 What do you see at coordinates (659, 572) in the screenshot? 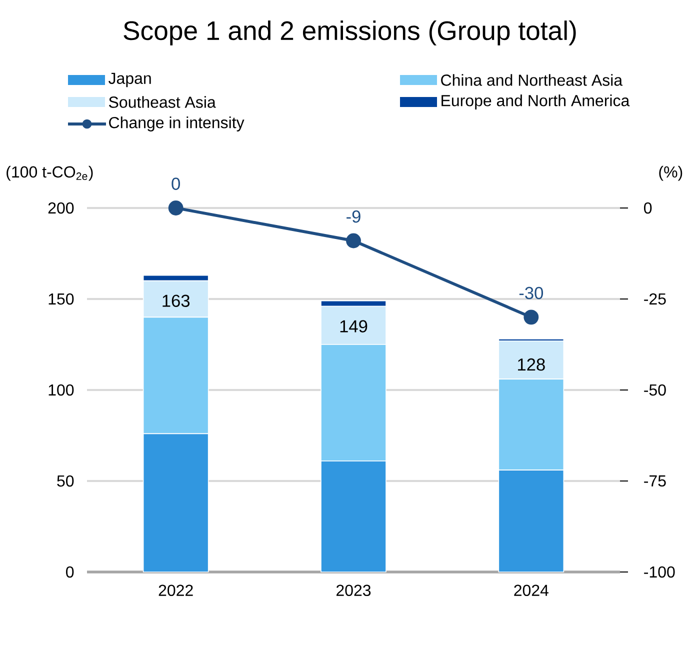
I see `y2-tick-label: -100` at bounding box center [659, 572].